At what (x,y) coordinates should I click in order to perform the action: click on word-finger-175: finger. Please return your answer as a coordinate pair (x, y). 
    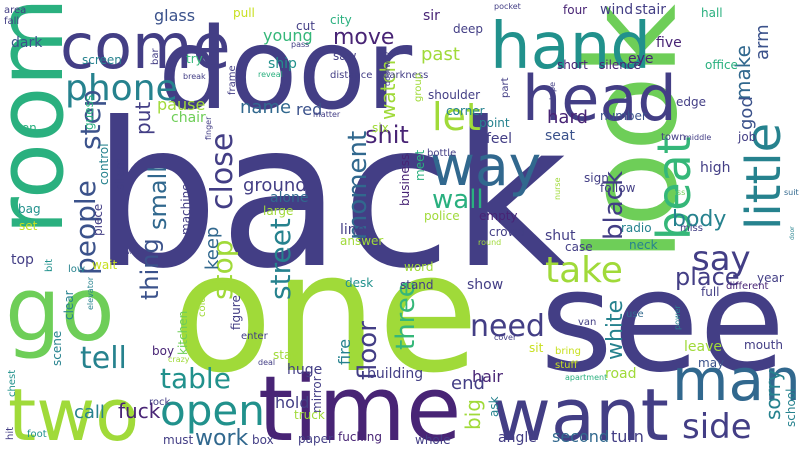
    Looking at the image, I should click on (208, 128).